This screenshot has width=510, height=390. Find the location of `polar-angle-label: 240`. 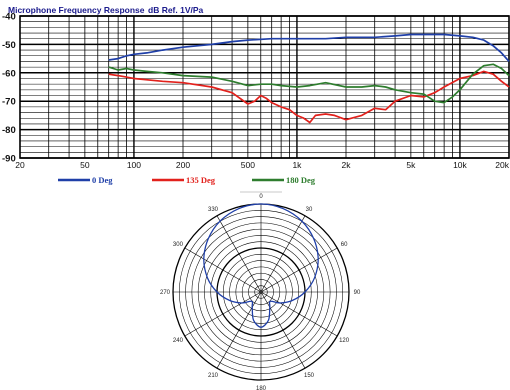

polar-angle-label: 240 is located at coordinates (178, 341).